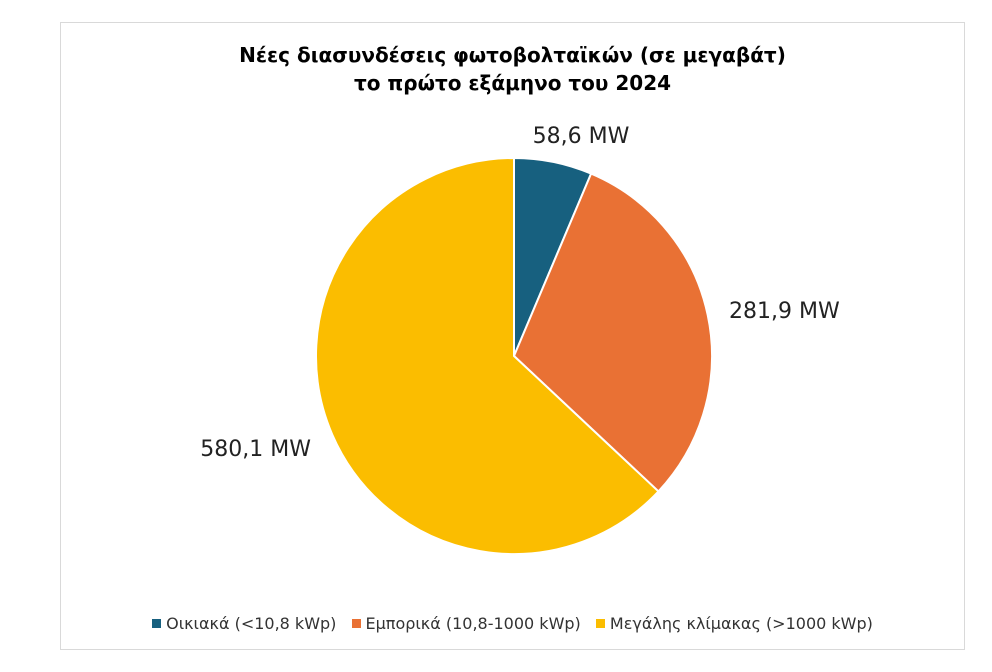 This screenshot has width=992, height=672. I want to click on legend-label-commercial: Εμπορικά (10,8-1000 kWp), so click(473, 623).